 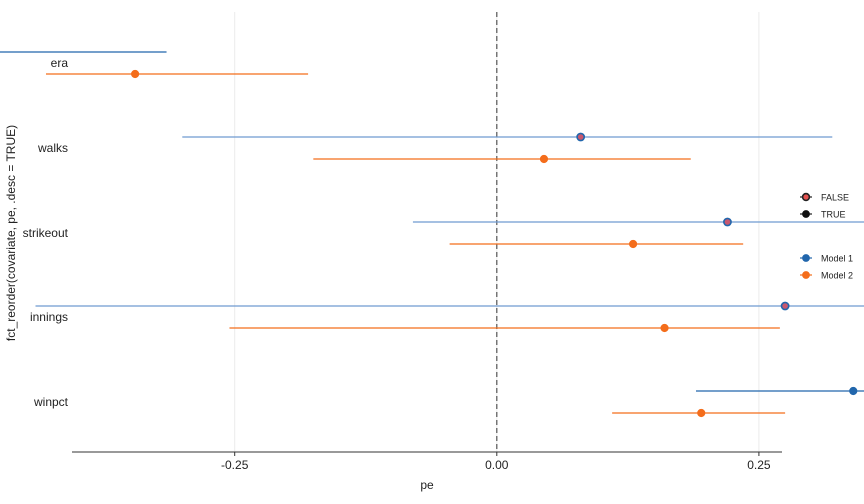 What do you see at coordinates (497, 465) in the screenshot?
I see `x-tick-label: 0.00` at bounding box center [497, 465].